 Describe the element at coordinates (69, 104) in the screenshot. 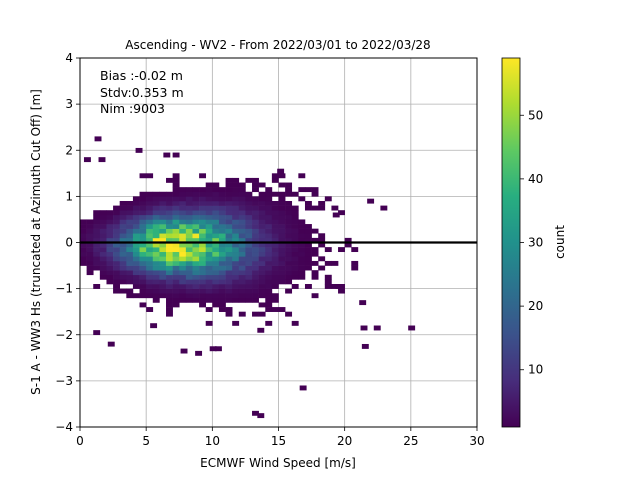

I see `y-tick-label: 3` at that location.